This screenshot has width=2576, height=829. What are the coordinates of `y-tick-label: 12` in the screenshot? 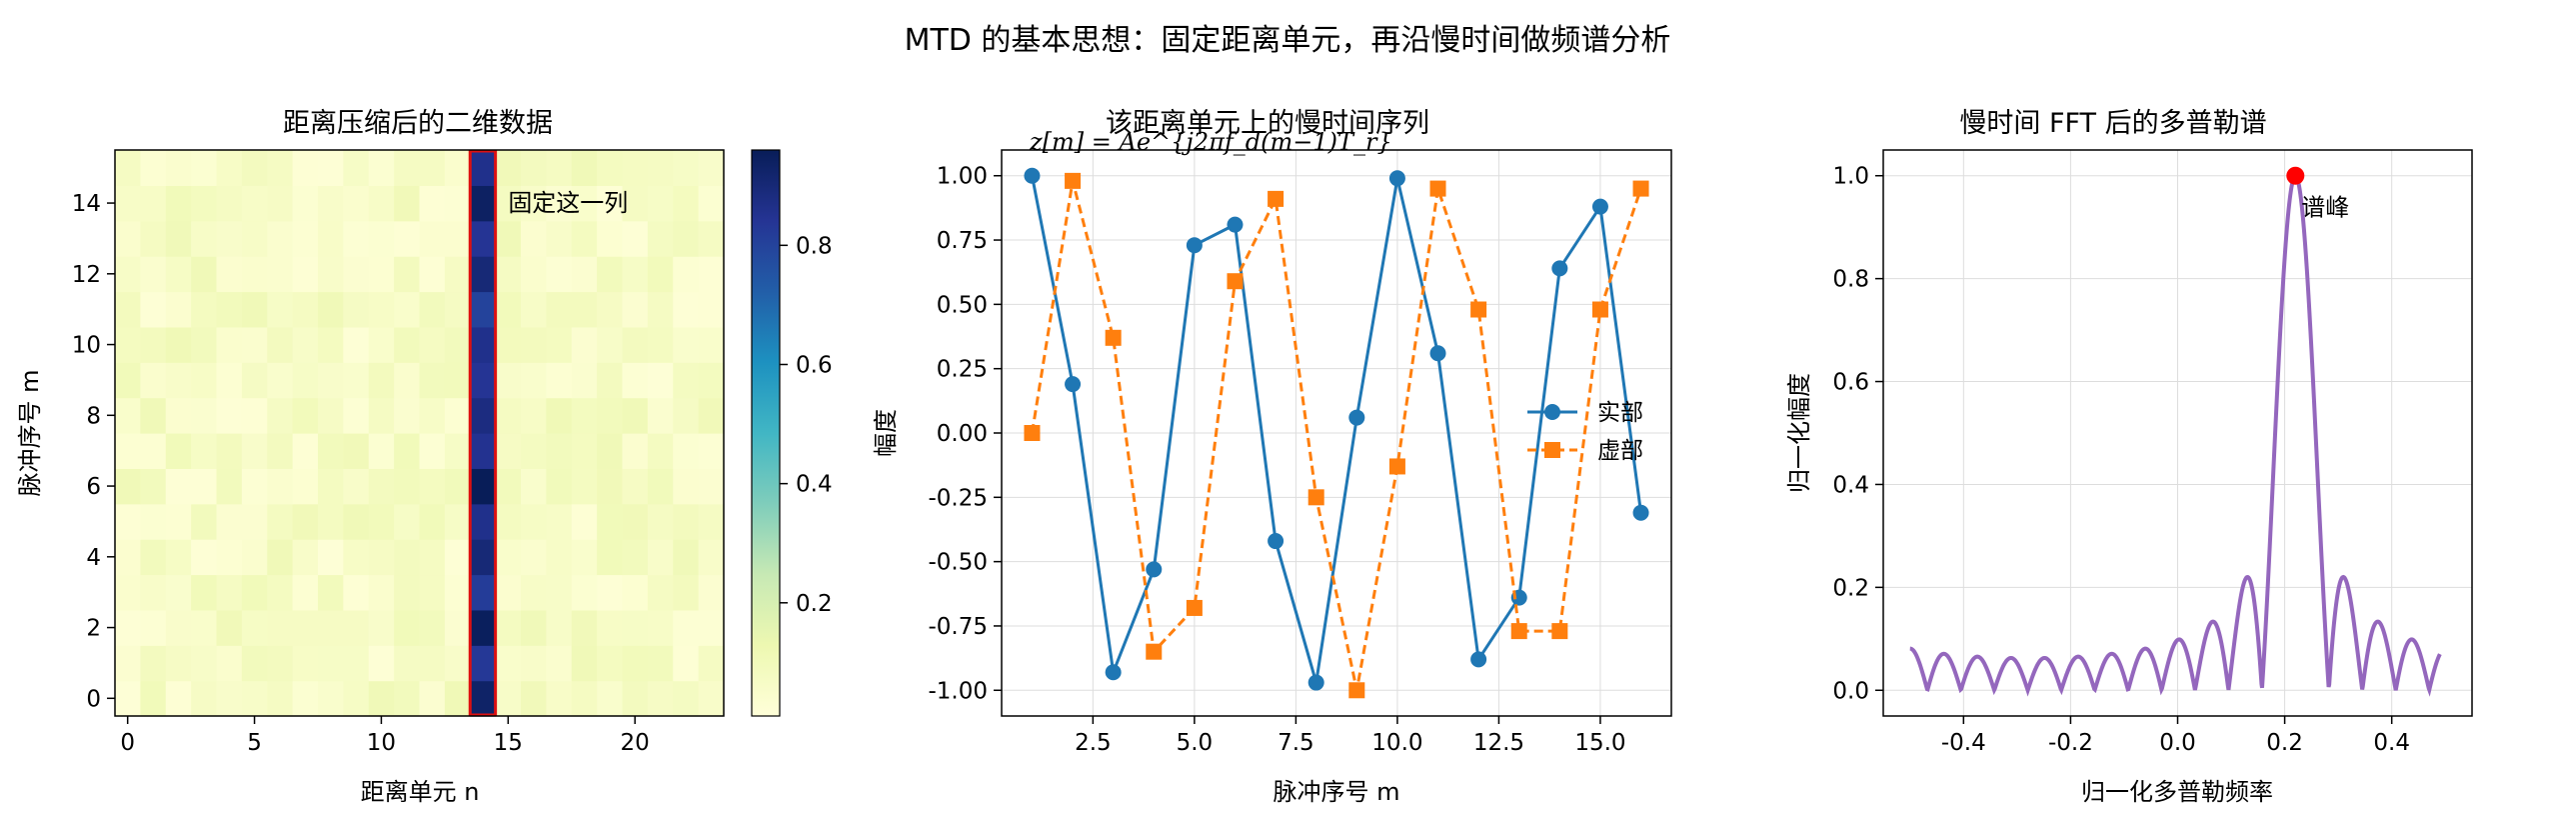 It's located at (87, 275).